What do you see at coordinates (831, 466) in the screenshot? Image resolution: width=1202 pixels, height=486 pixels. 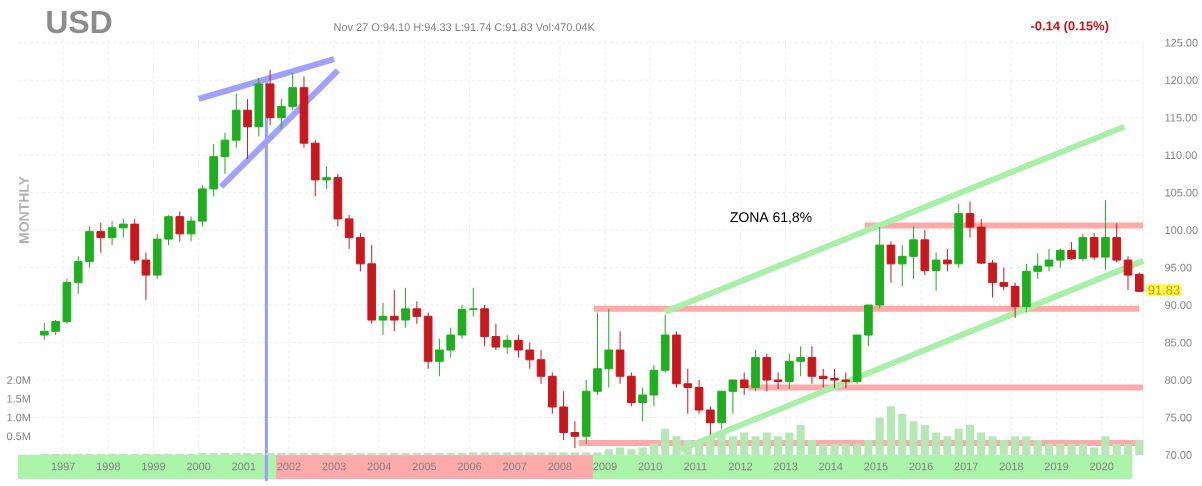 I see `x-tick-label: 2014` at bounding box center [831, 466].